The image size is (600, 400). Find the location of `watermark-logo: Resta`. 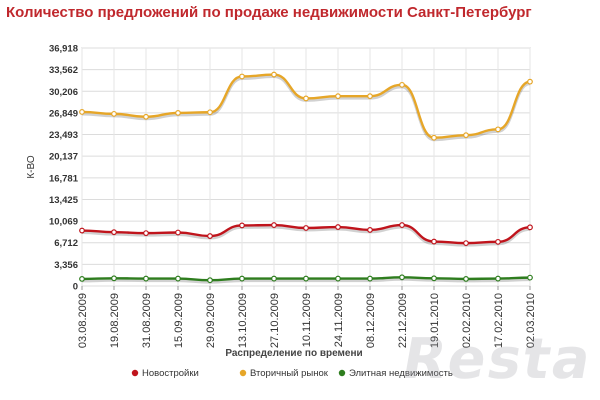

watermark-logo: Resta is located at coordinates (497, 359).